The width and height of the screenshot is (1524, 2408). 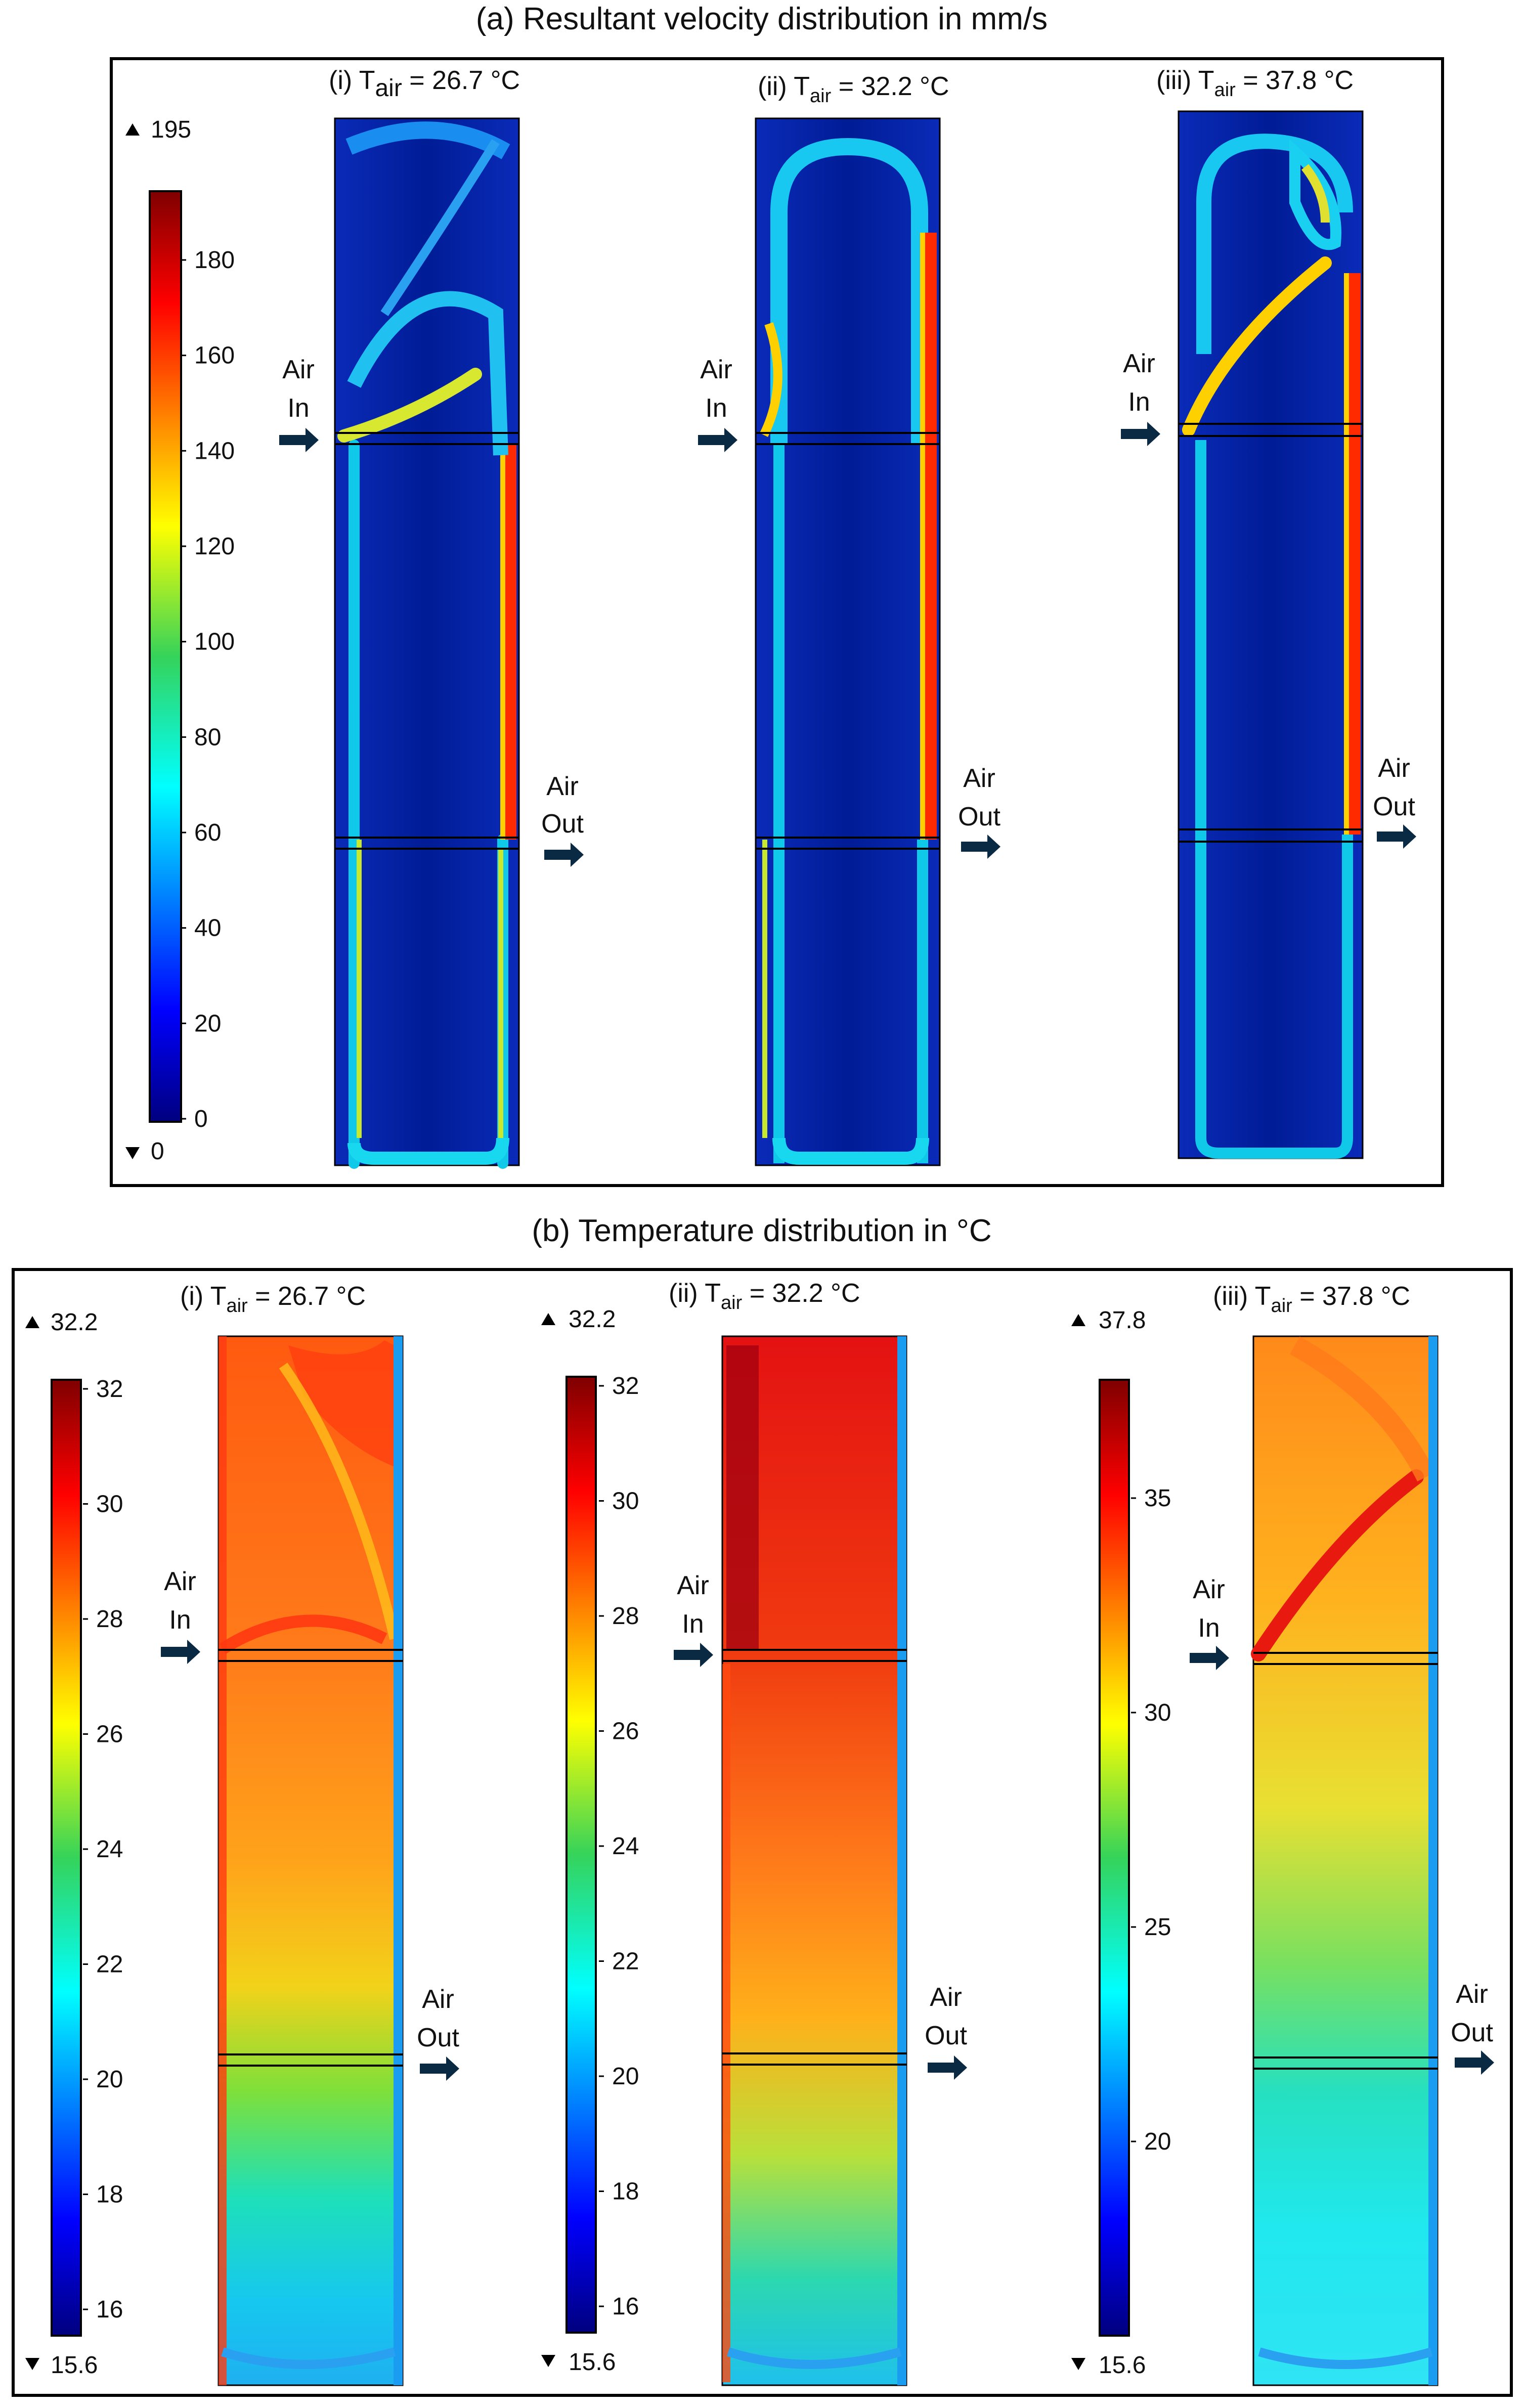 What do you see at coordinates (854, 89) in the screenshot?
I see `velocity-case-2-label: (ii) Tair = 32.2 °C` at bounding box center [854, 89].